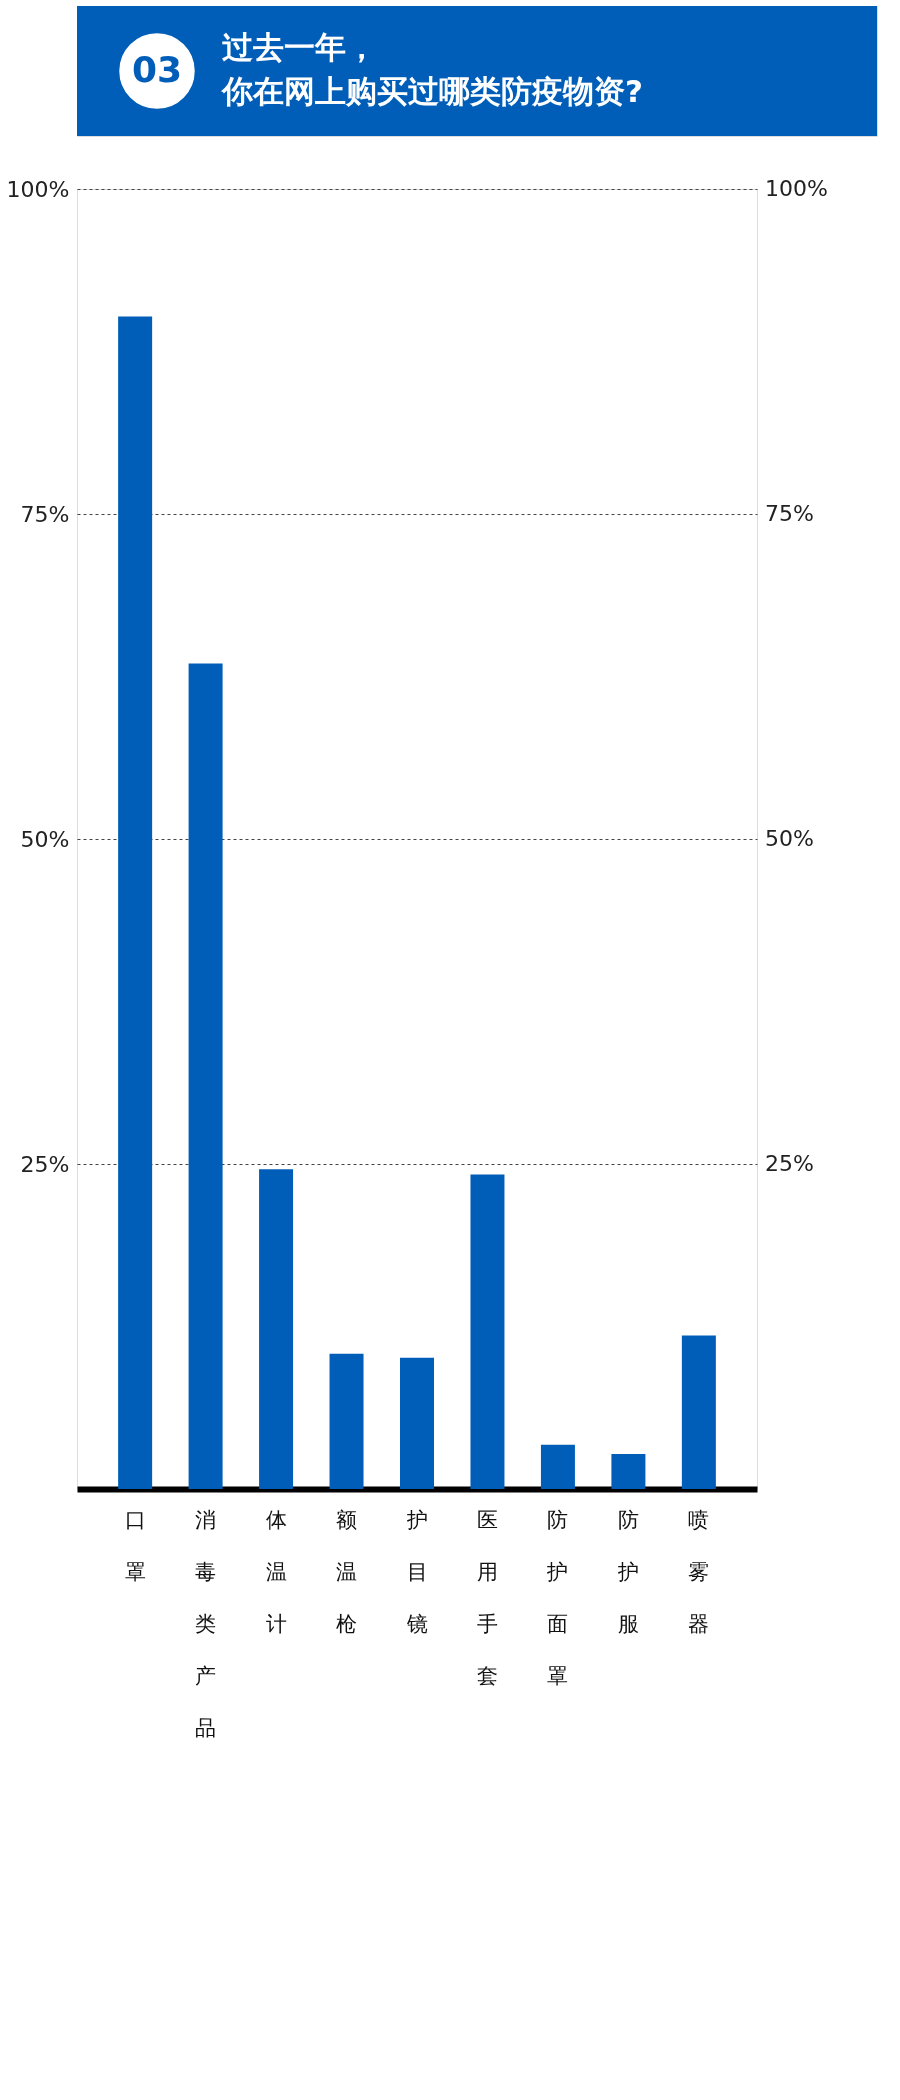  Describe the element at coordinates (276, 1571) in the screenshot. I see `category-label: 体温计` at that location.